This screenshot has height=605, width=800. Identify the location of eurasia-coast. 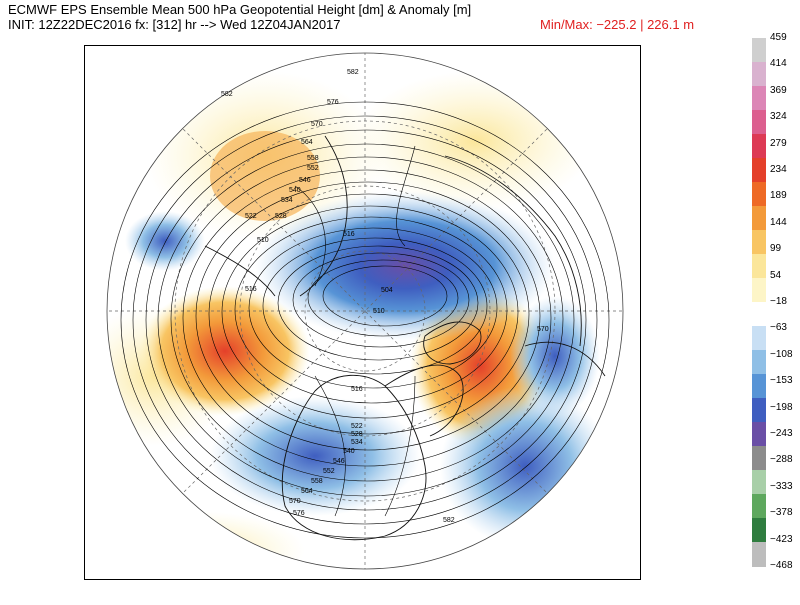
(513, 251).